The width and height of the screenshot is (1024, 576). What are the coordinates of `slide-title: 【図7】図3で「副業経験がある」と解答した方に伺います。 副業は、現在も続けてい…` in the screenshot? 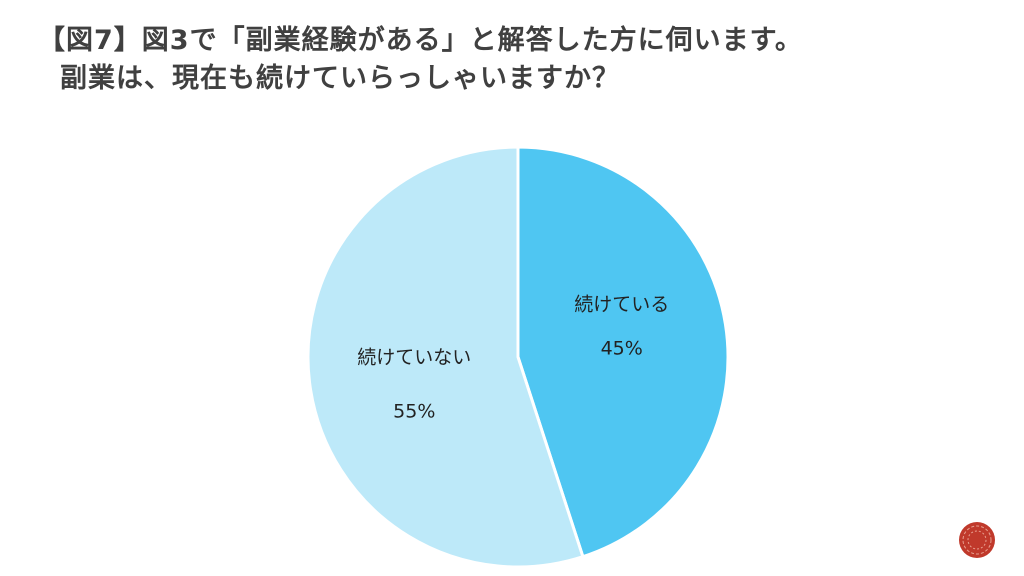 It's located at (420, 60).